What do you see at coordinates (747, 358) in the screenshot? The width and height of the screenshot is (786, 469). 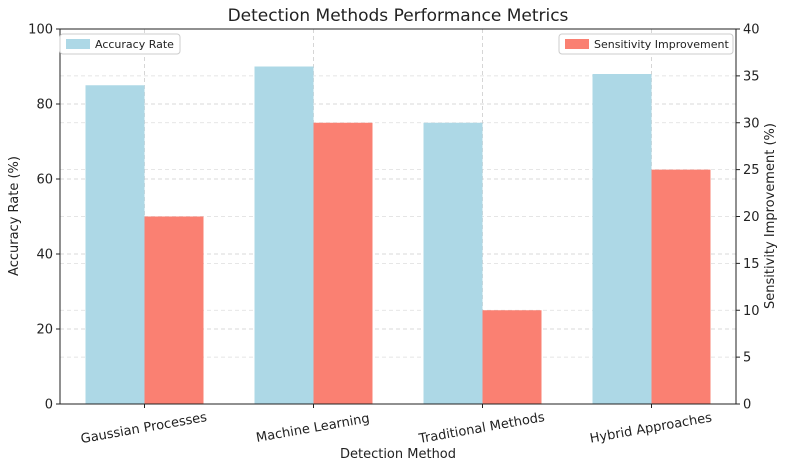 I see `right-tick-label-1: 5` at bounding box center [747, 358].